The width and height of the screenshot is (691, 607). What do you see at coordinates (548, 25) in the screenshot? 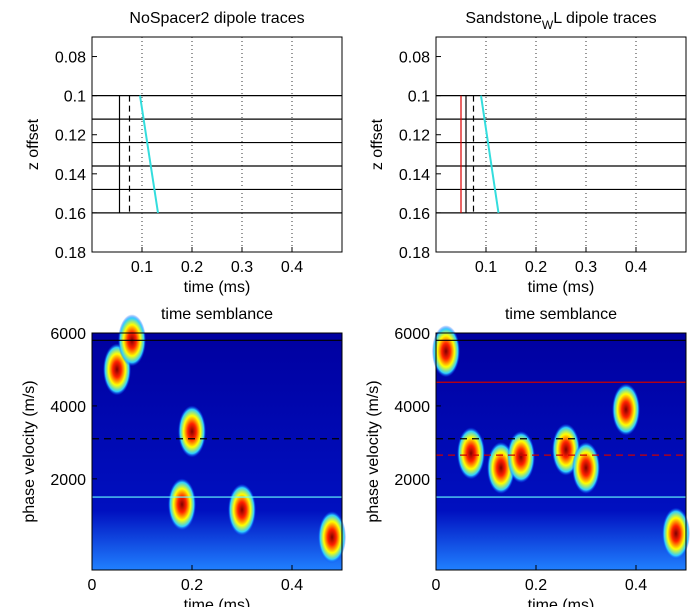
I see `title-subscript: W` at bounding box center [548, 25].